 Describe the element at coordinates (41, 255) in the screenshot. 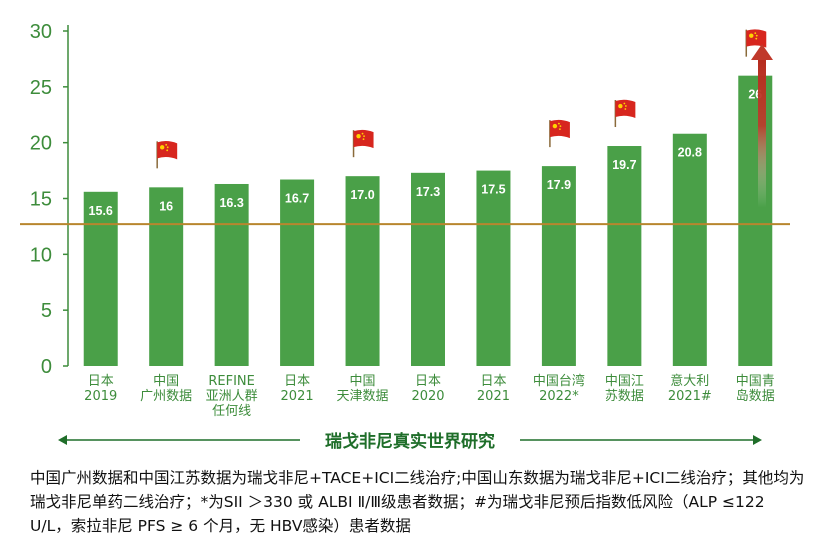

I see `y-tick-label: 10` at that location.